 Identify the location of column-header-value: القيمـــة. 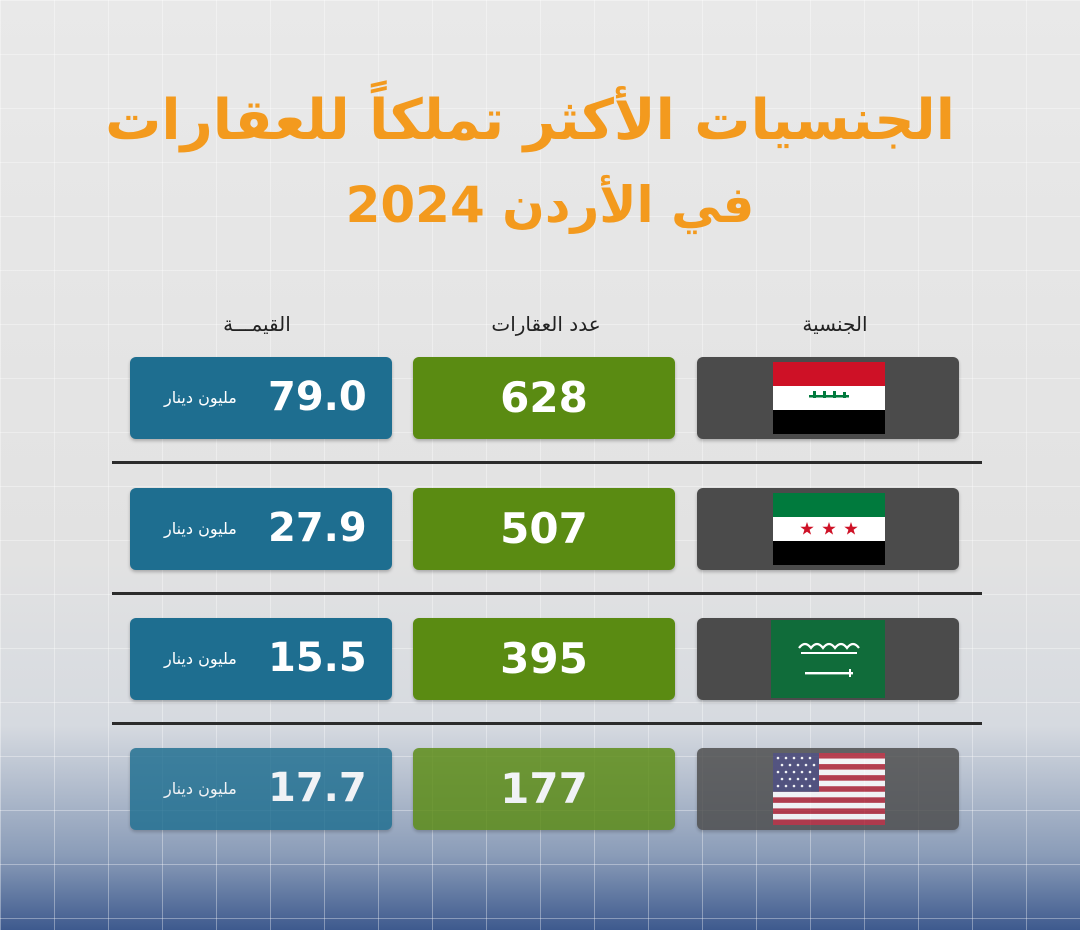
(257, 324).